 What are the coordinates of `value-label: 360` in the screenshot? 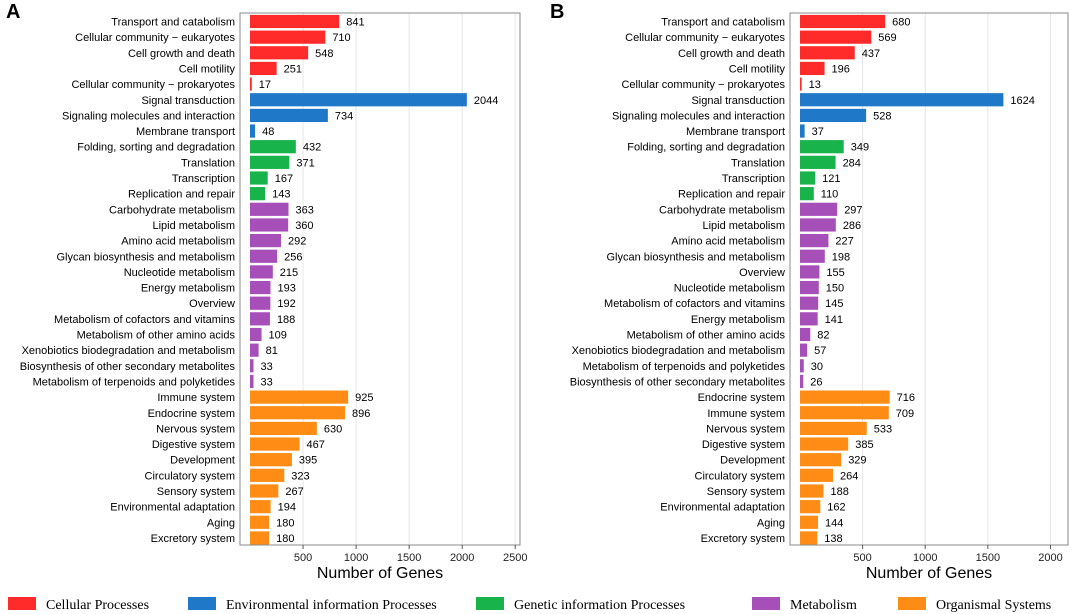 It's located at (304, 226).